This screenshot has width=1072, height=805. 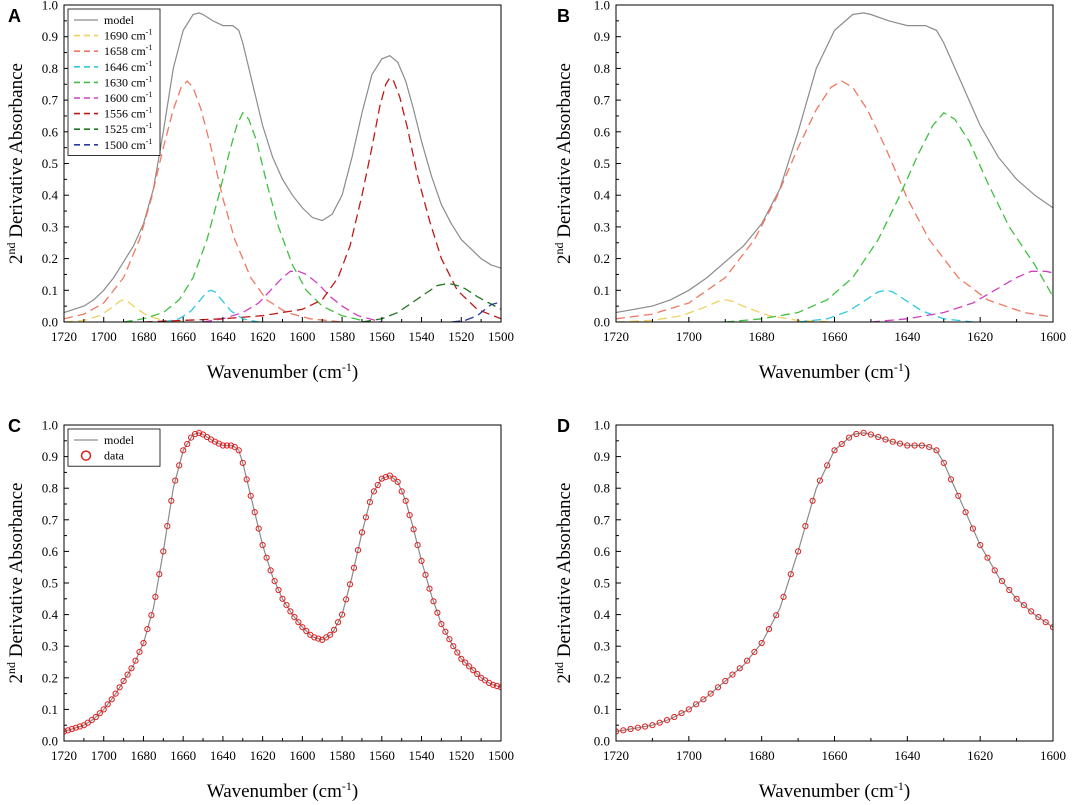 What do you see at coordinates (149, 63) in the screenshot?
I see `legend-label-sup: -1` at bounding box center [149, 63].